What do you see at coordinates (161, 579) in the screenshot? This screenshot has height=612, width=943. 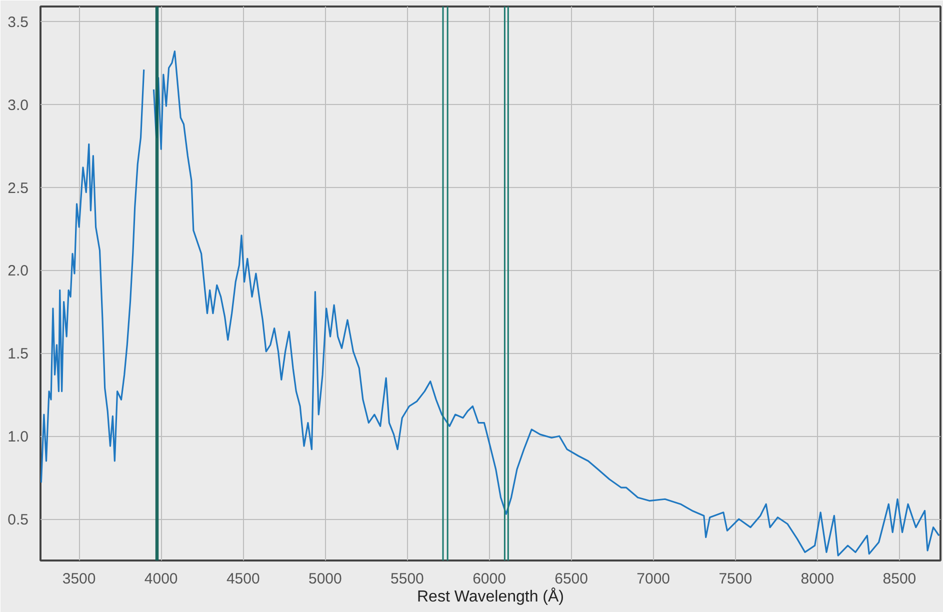 I see `x-tick-label: 4000` at bounding box center [161, 579].